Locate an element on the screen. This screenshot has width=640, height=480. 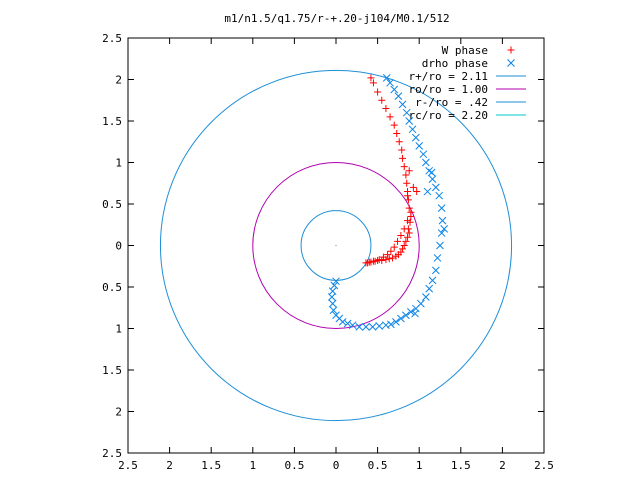
legend-label: r-/ro = .42 is located at coordinates (451, 102).